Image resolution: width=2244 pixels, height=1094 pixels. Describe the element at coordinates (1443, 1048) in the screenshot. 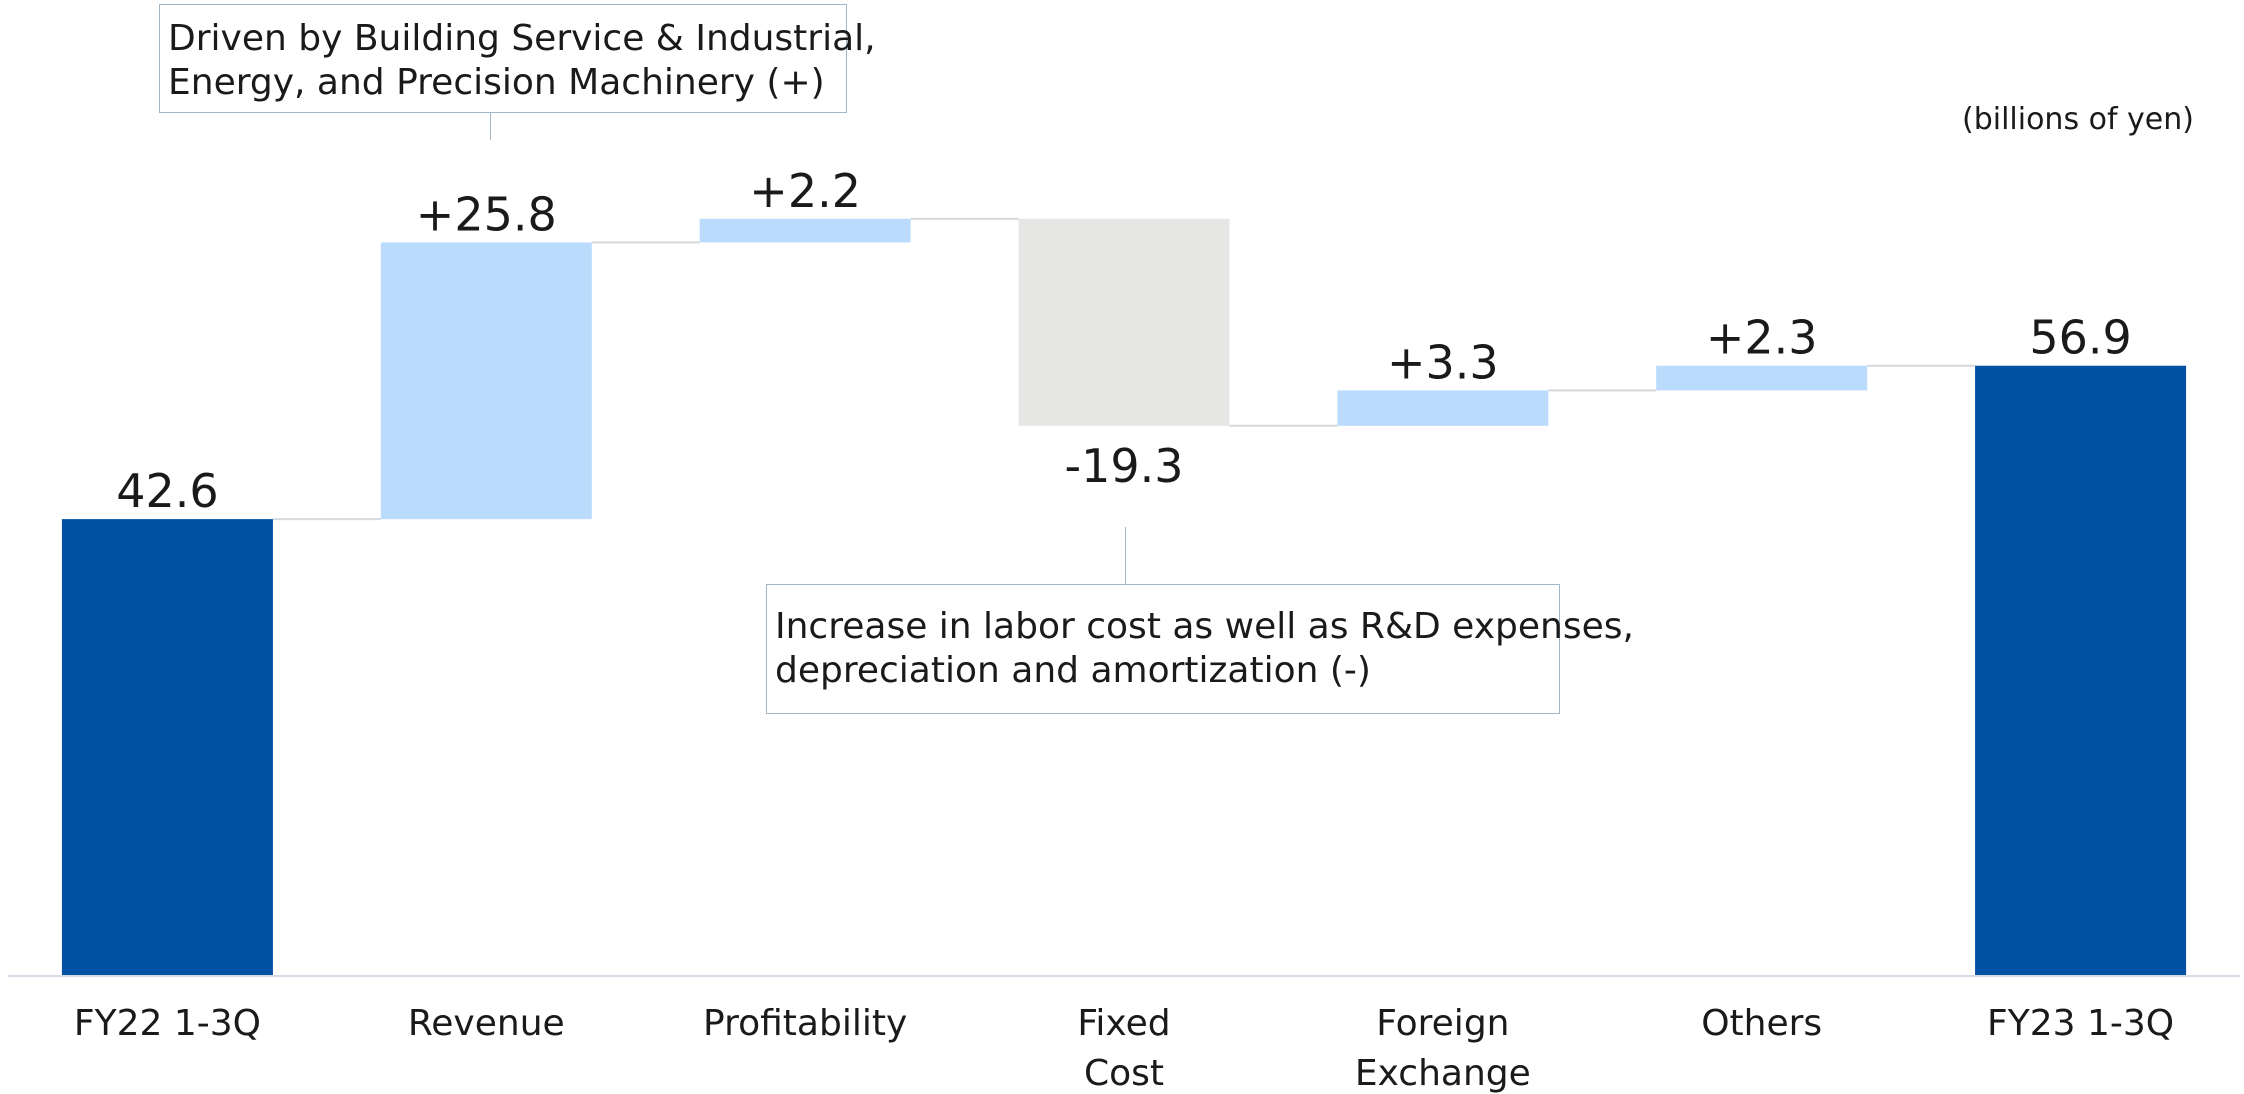

I see `category-label: Foreign Exchange` at that location.